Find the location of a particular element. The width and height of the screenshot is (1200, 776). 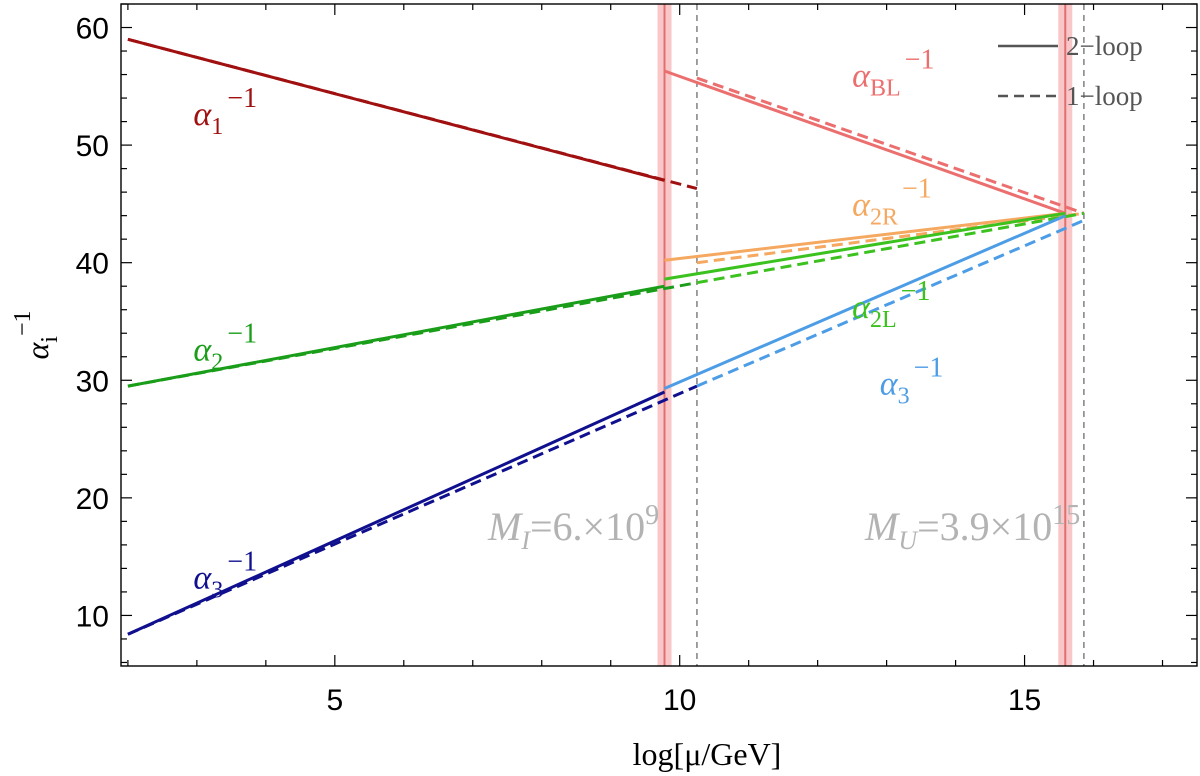

x-axis-label: log[μ/GeV] is located at coordinates (707, 754).